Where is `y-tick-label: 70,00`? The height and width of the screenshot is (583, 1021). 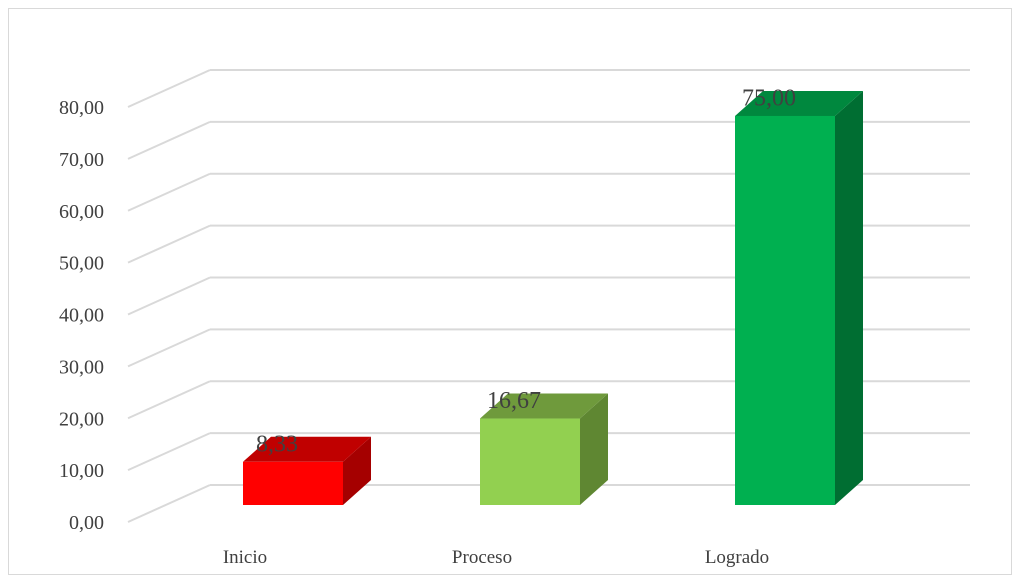 y-tick-label: 70,00 is located at coordinates (81, 160).